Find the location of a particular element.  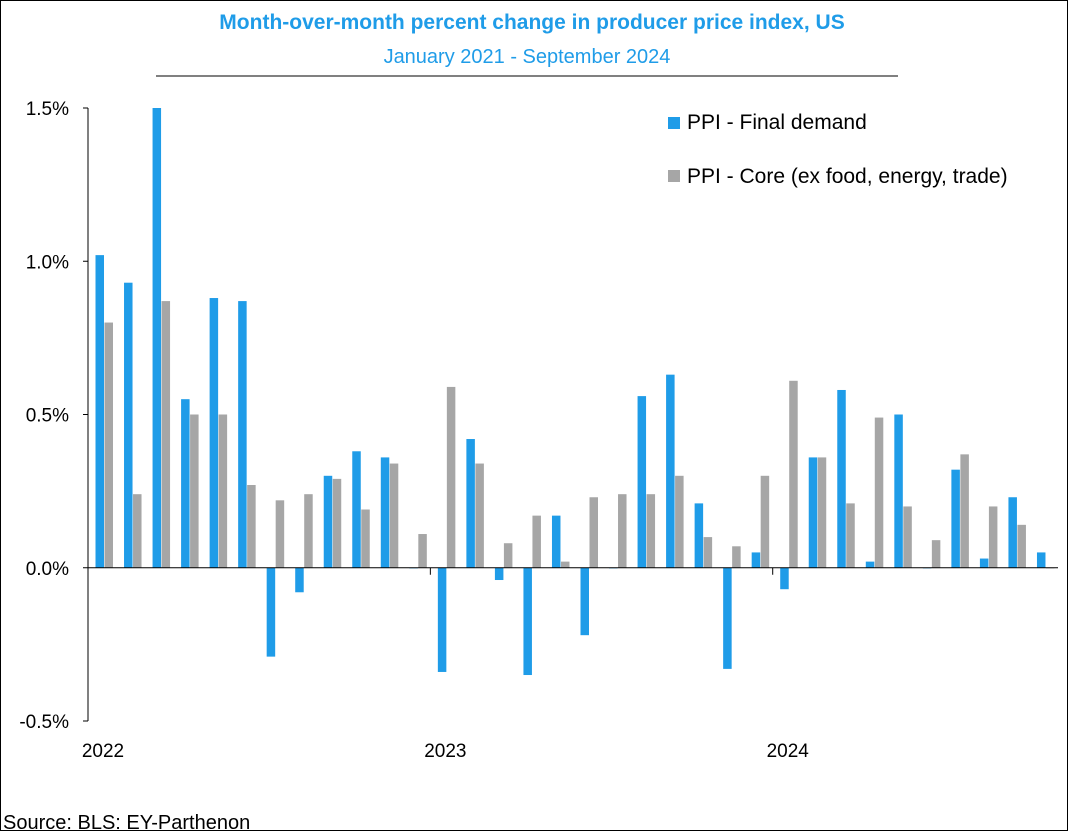

y-tick-label: 0.5% is located at coordinates (47, 416).